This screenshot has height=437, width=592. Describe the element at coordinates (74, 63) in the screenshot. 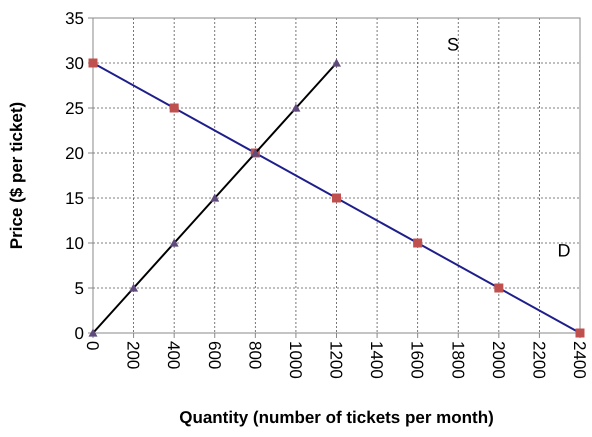

I see `y-tick-label: 30` at that location.